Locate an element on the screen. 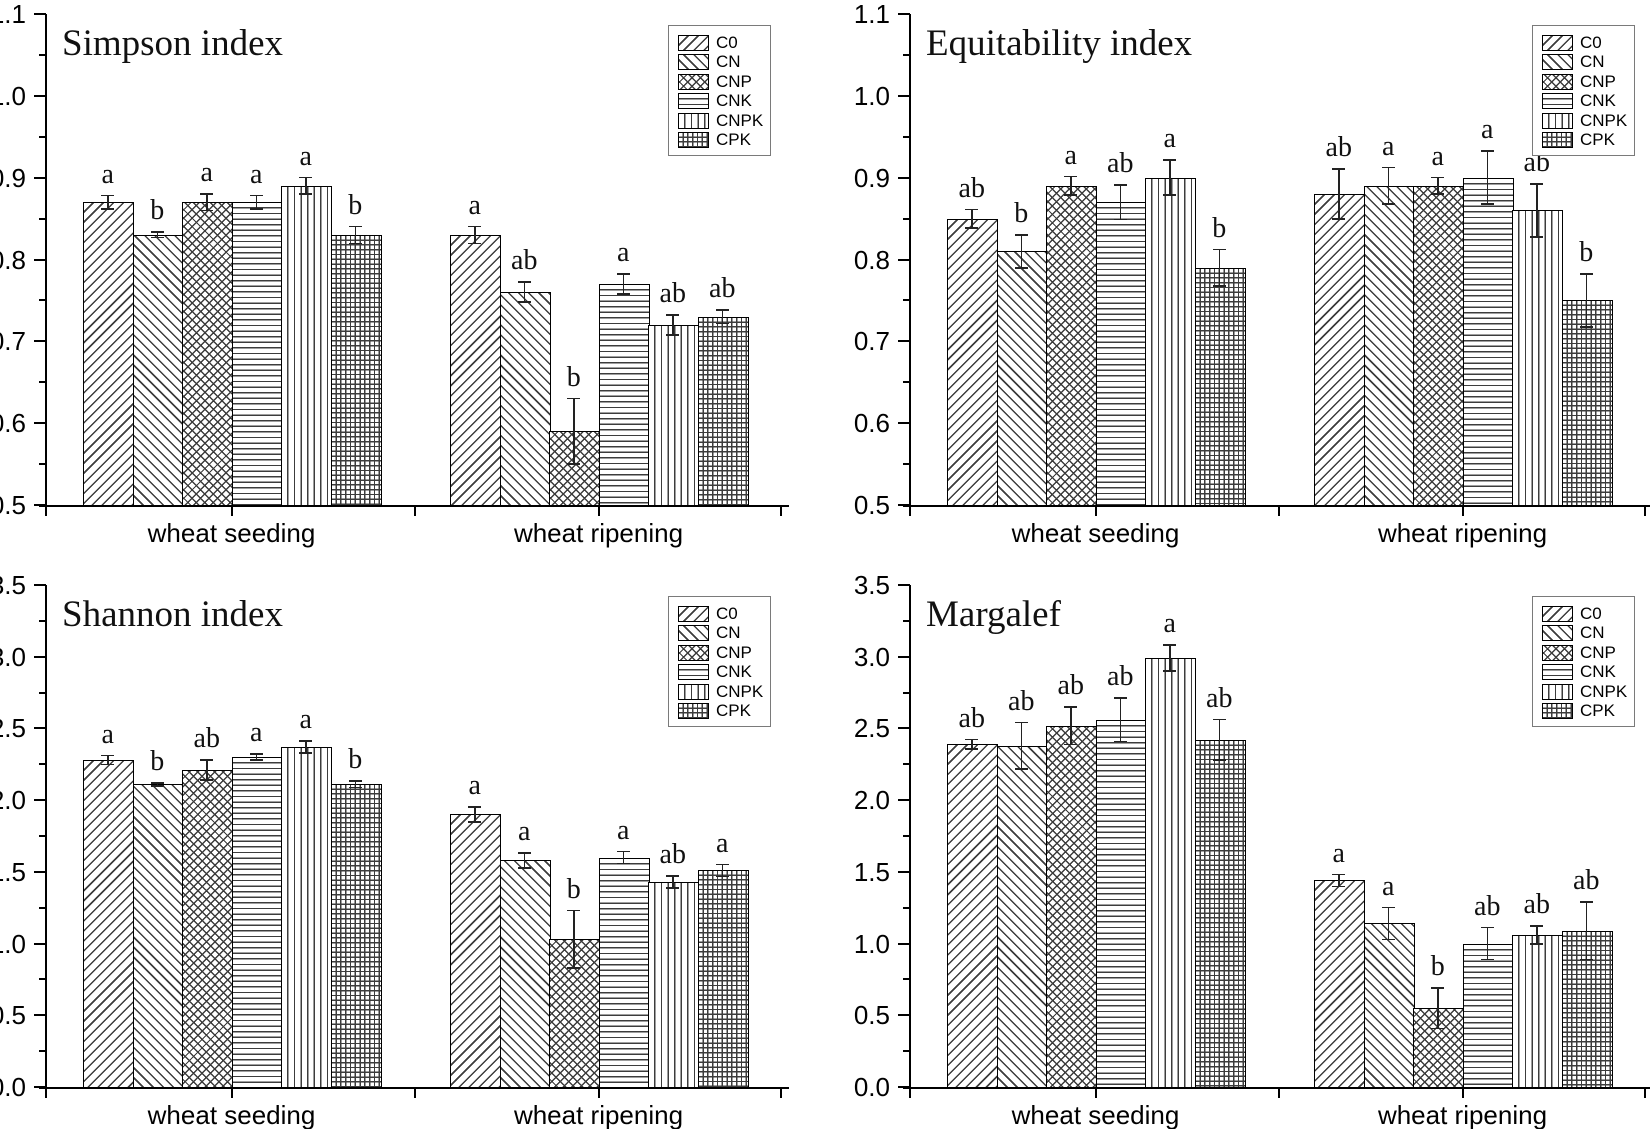 Image resolution: width=1650 pixels, height=1129 pixels. legend-label: CNK is located at coordinates (734, 672).